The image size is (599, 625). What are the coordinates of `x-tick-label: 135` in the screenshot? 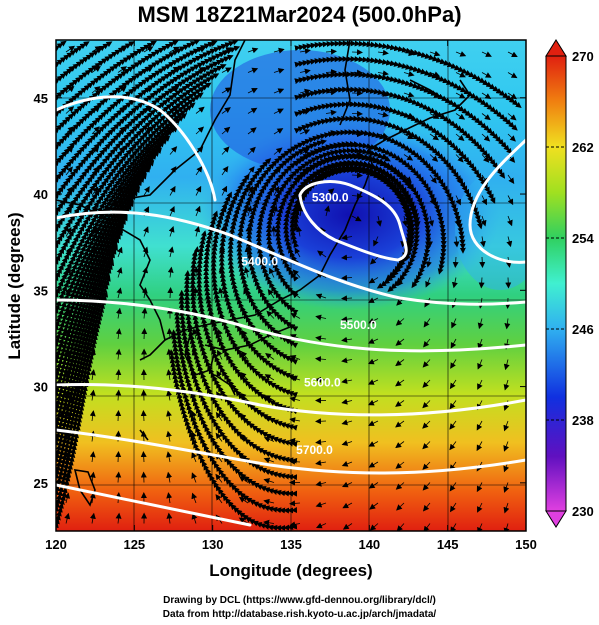 It's located at (291, 544).